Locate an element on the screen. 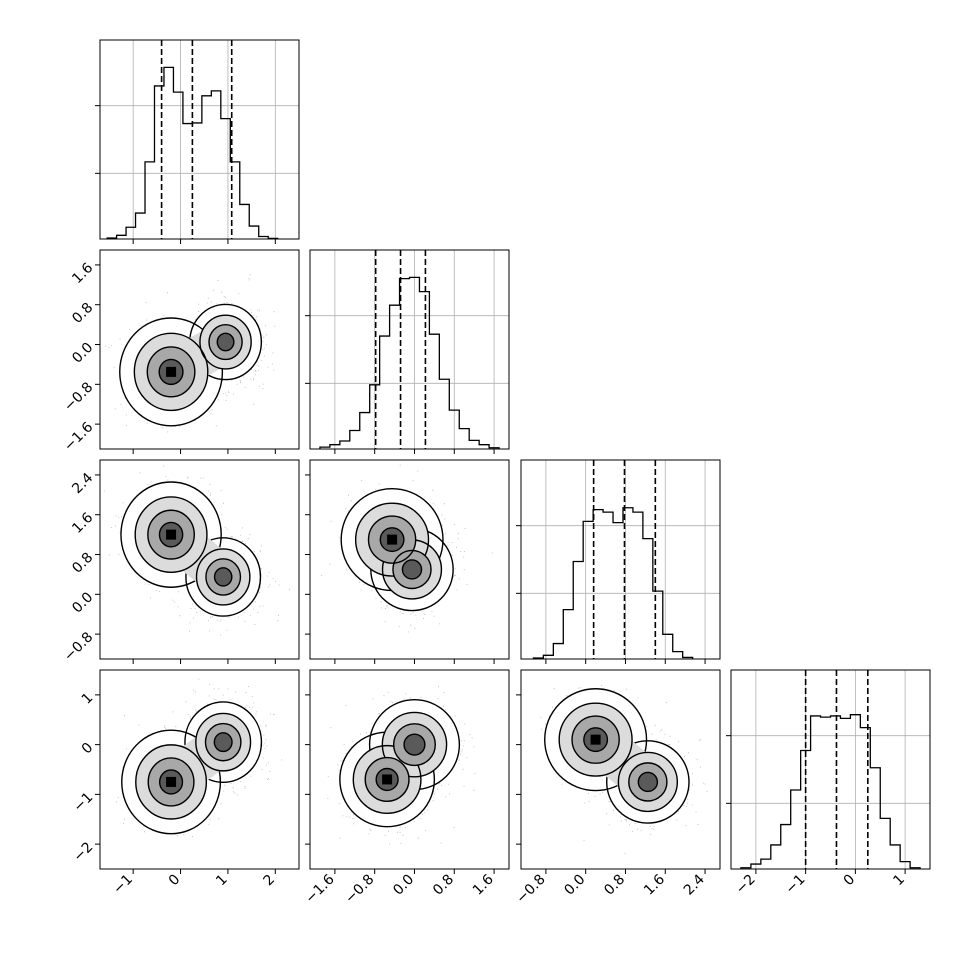 The width and height of the screenshot is (970, 970). scatter-points is located at coordinates (201, 550).